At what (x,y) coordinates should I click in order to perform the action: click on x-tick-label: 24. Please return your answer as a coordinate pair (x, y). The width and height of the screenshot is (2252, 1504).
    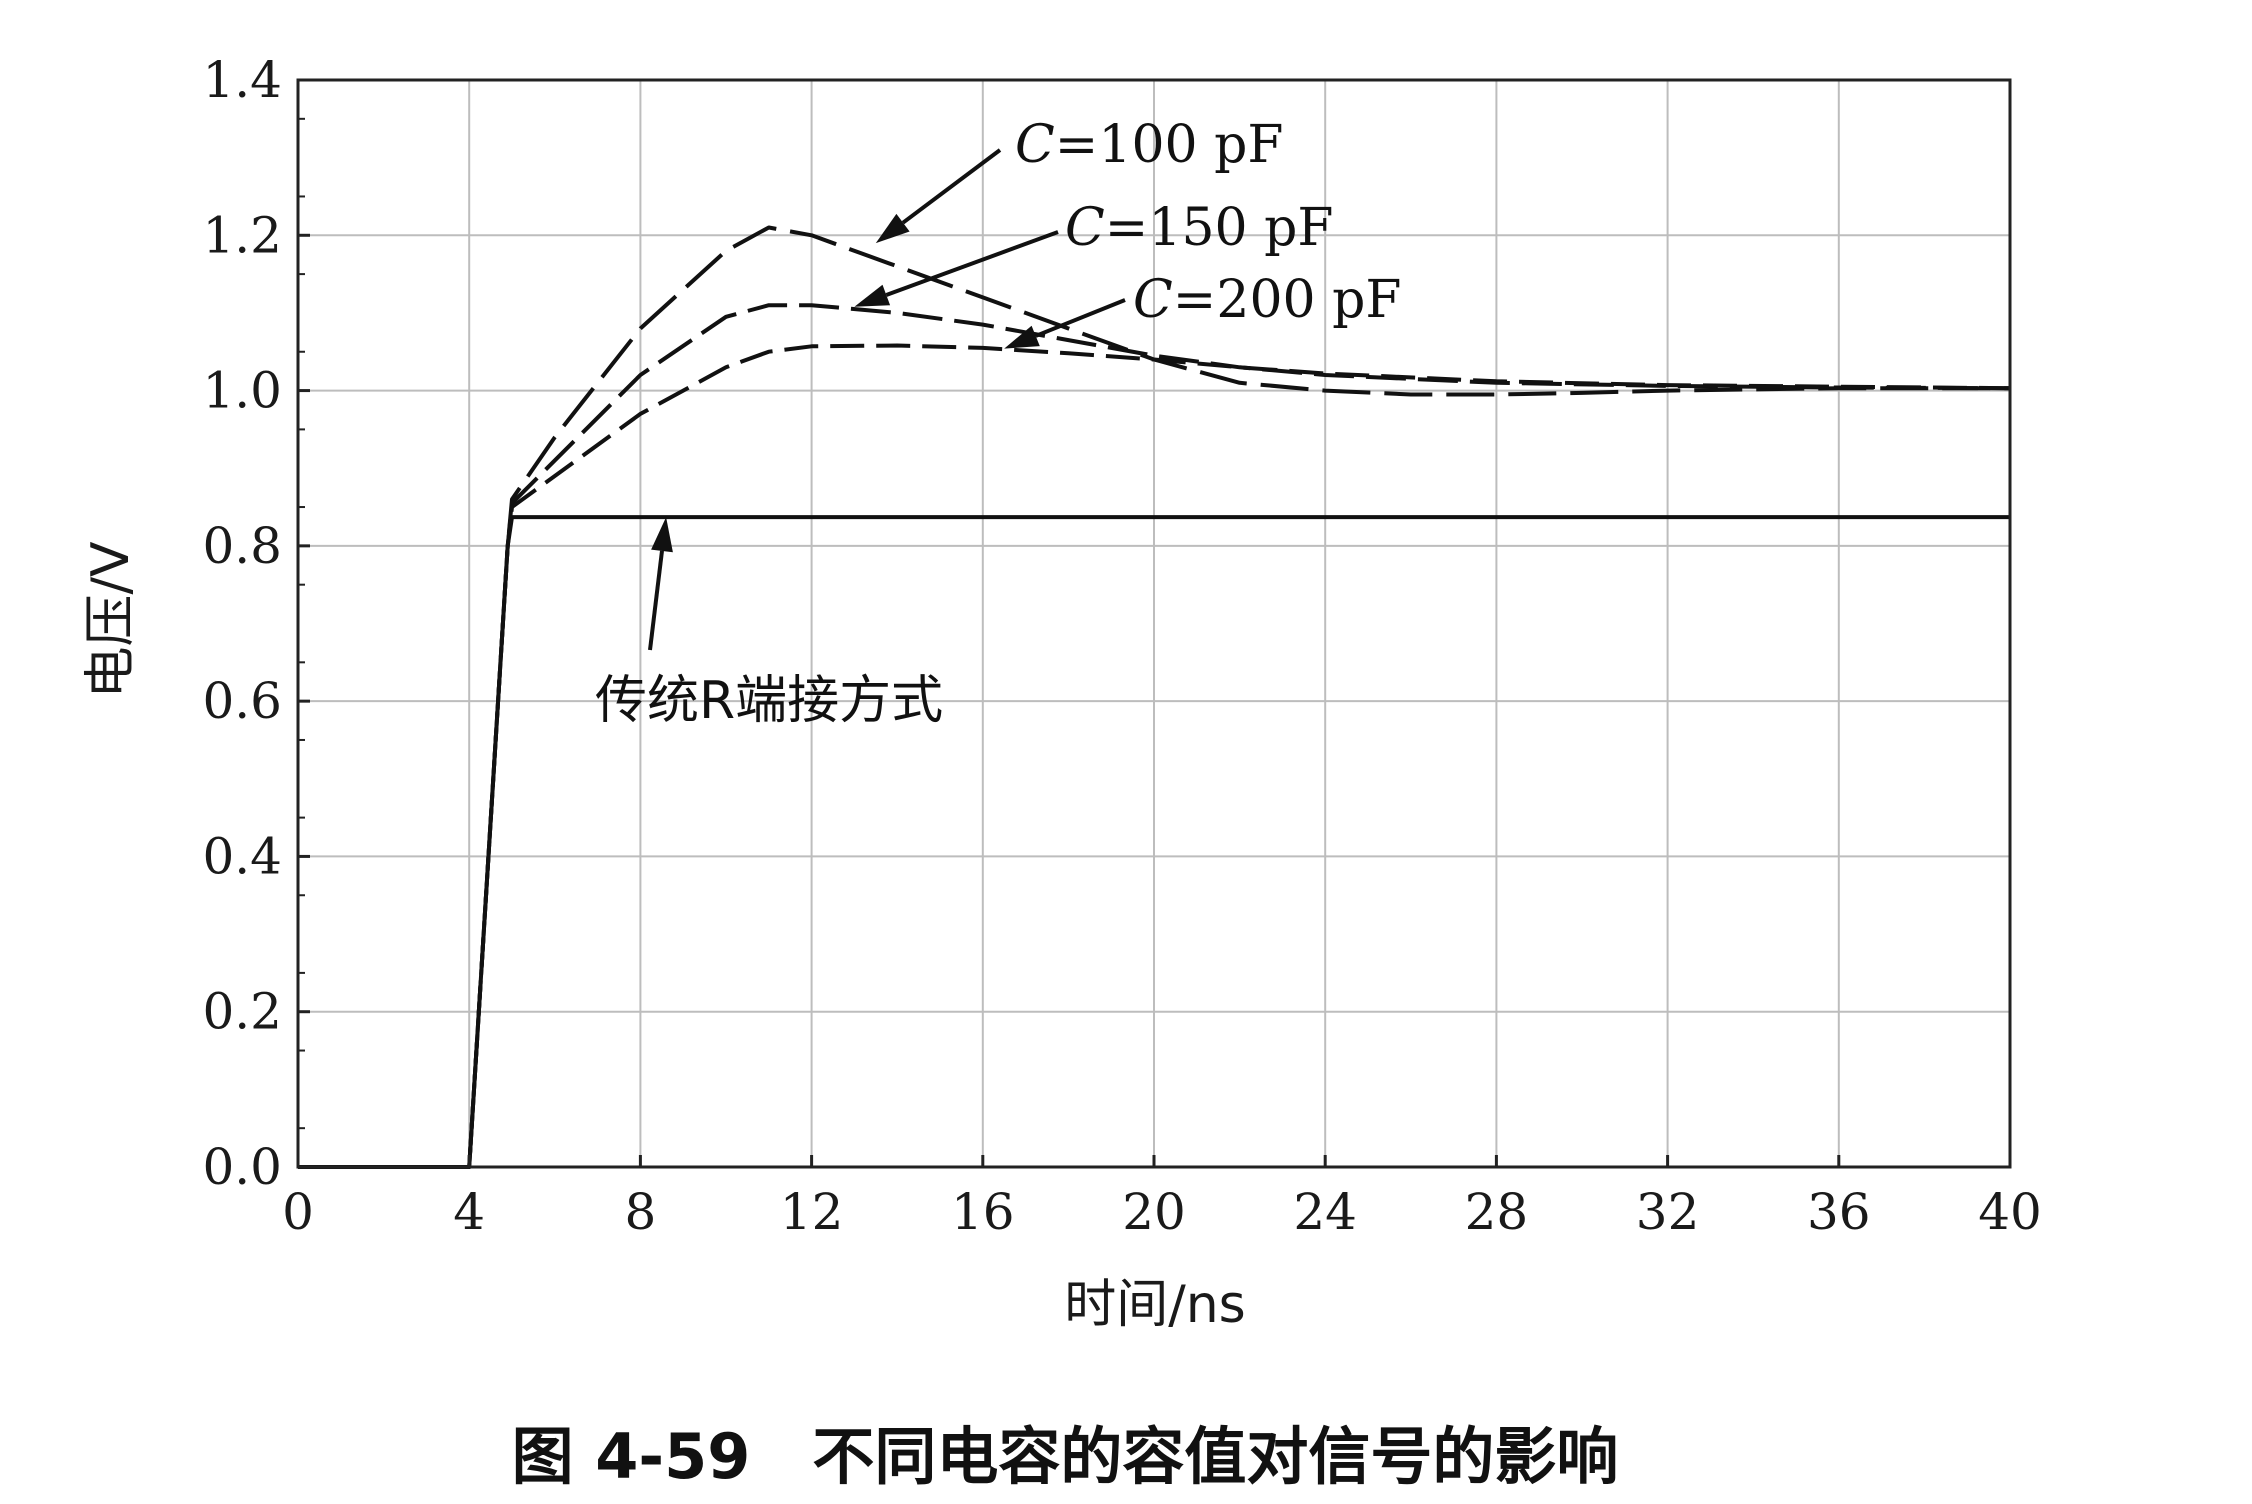
    Looking at the image, I should click on (1325, 1212).